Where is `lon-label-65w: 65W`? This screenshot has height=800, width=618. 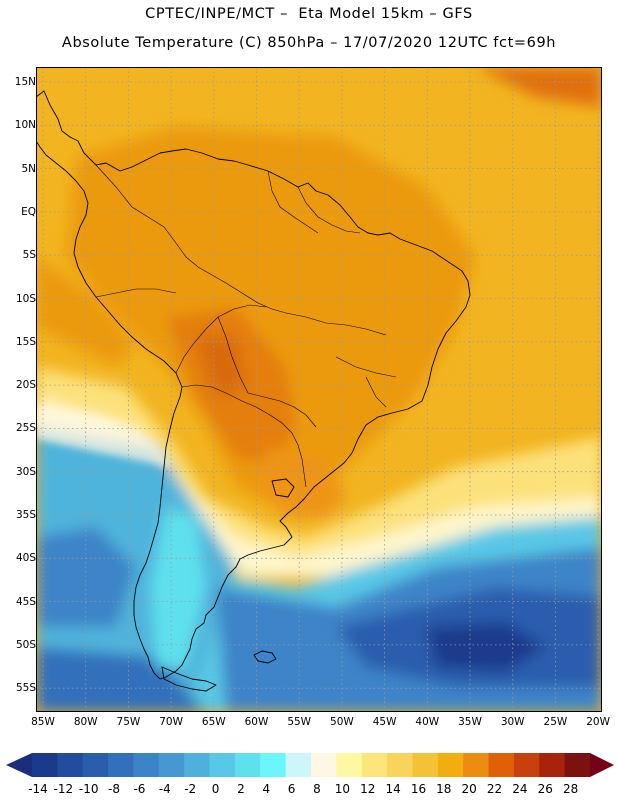 lon-label-65w: 65W is located at coordinates (213, 722).